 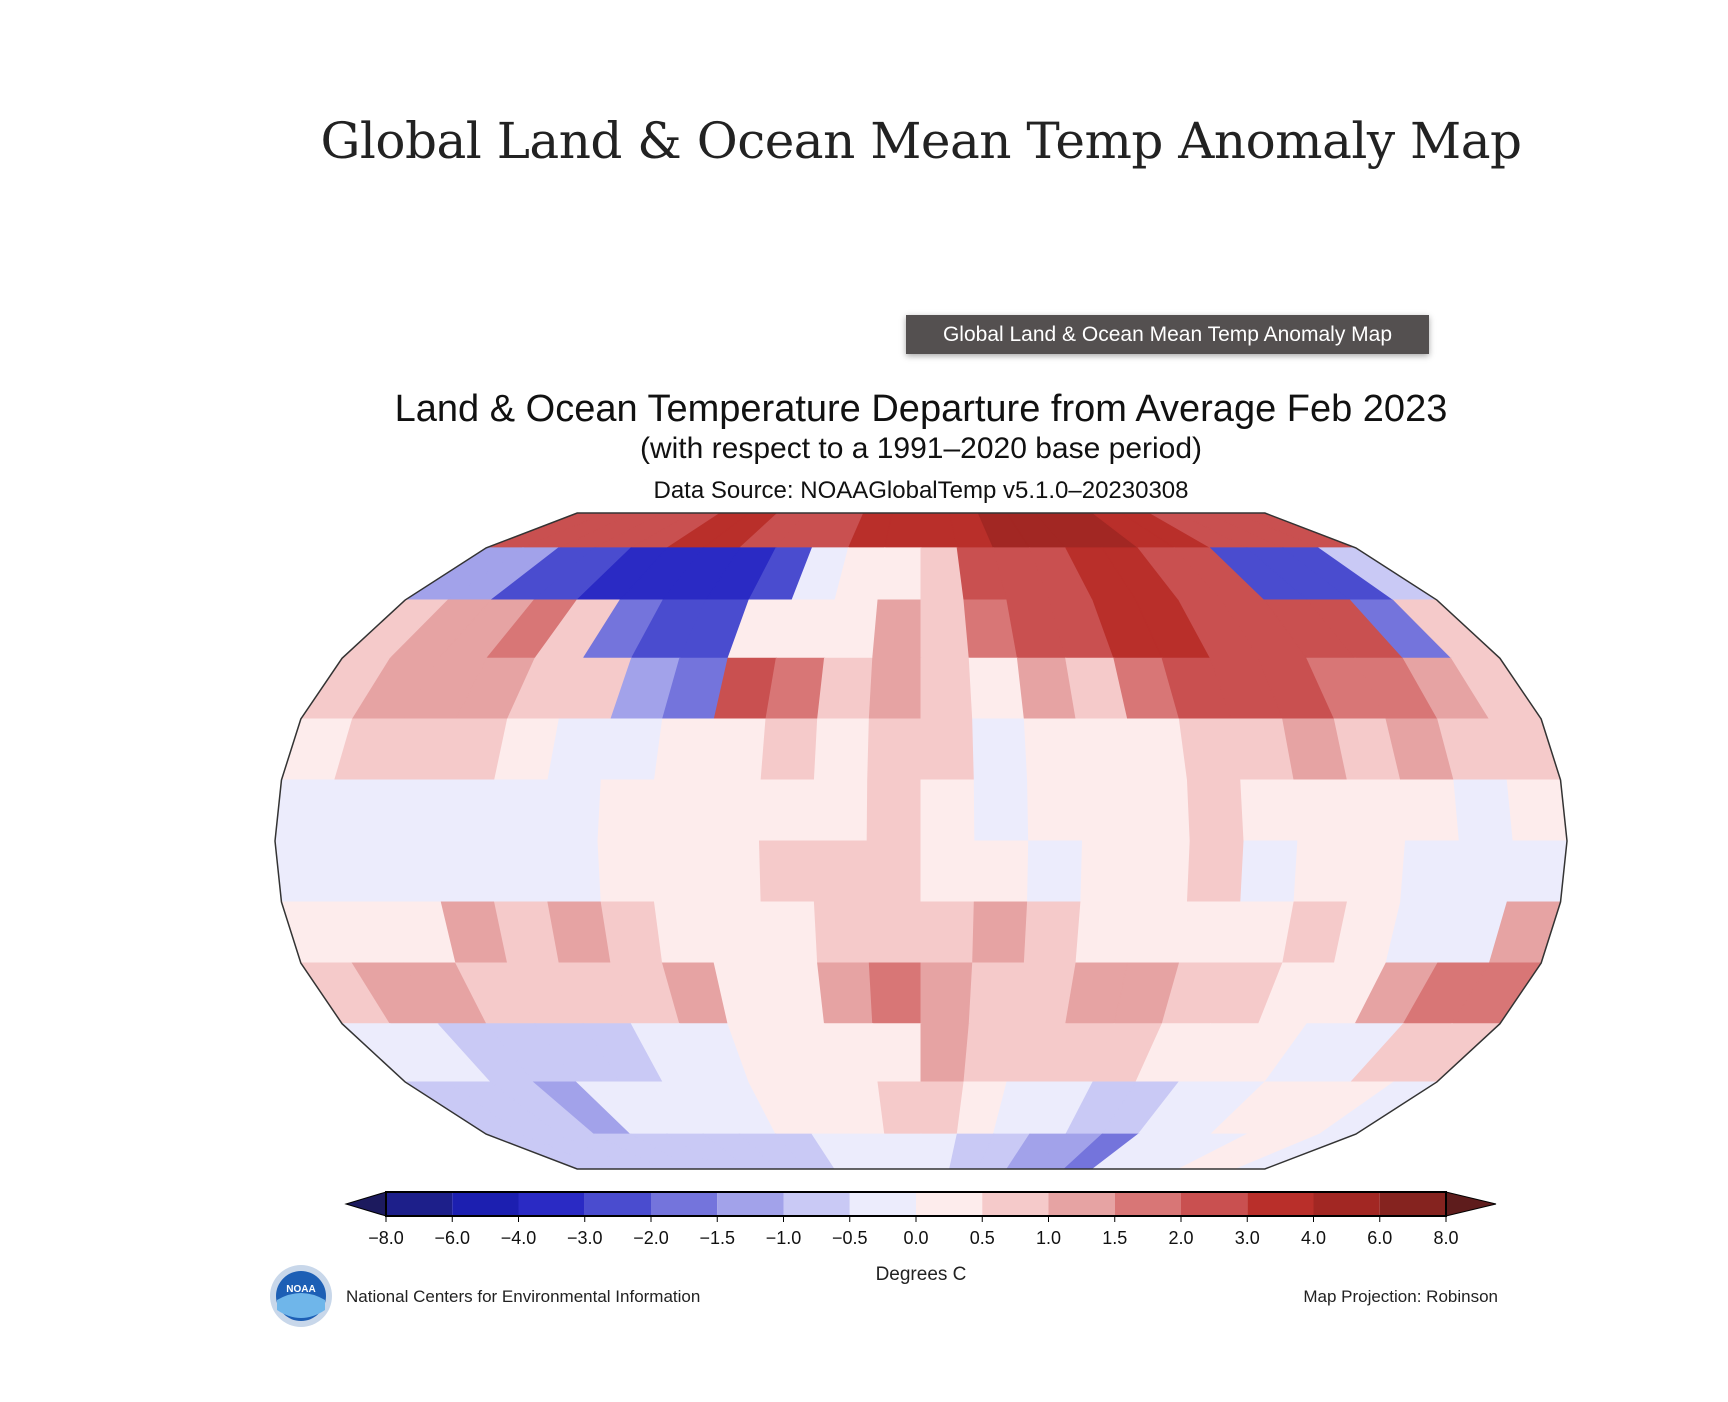 What do you see at coordinates (452, 1238) in the screenshot?
I see `colorbar-tick-label: −6.0` at bounding box center [452, 1238].